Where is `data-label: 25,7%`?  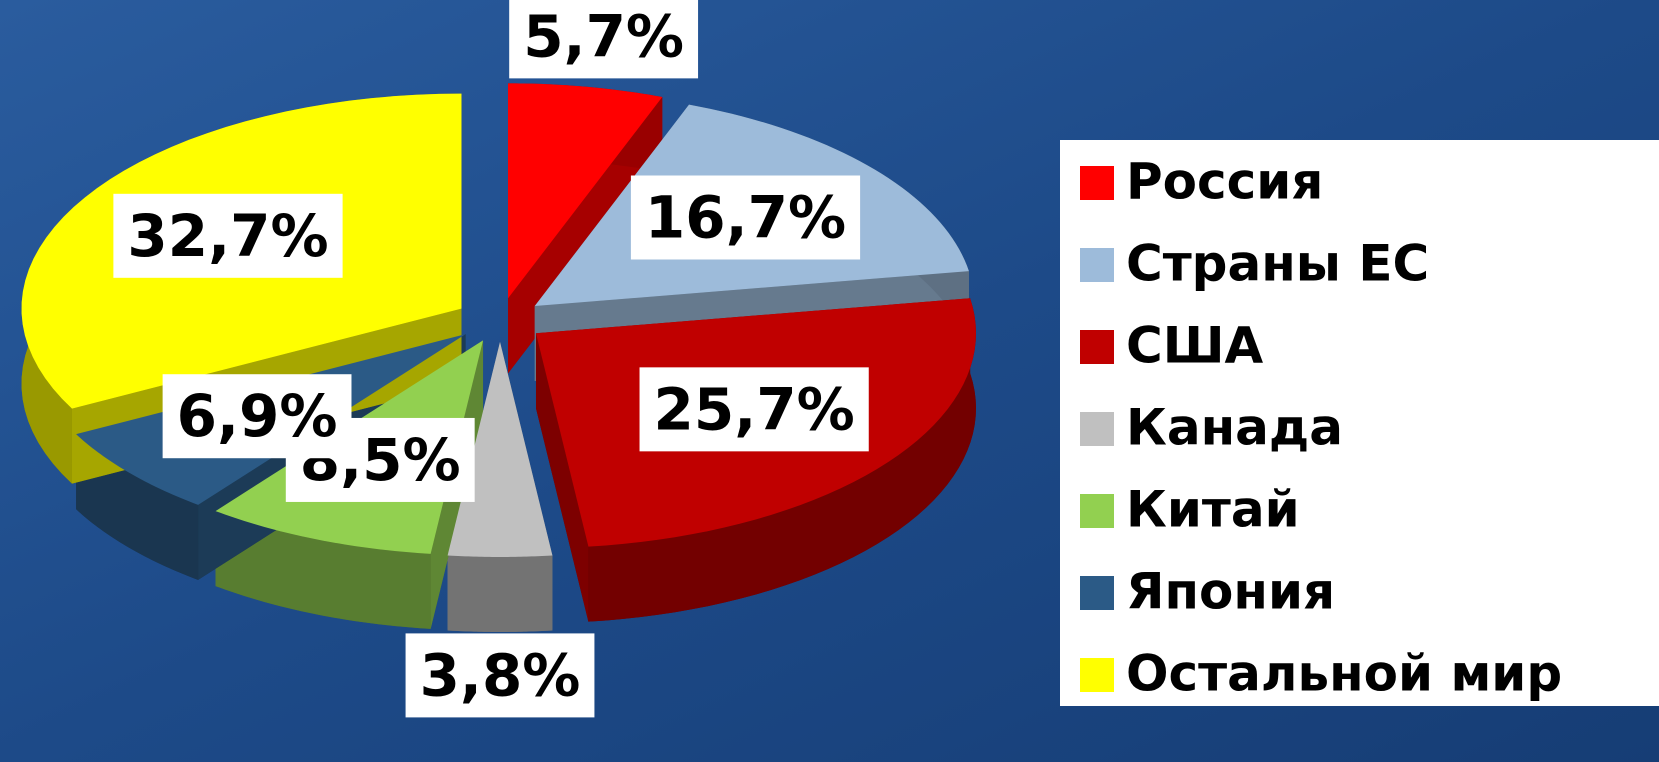 data-label: 25,7% is located at coordinates (754, 409).